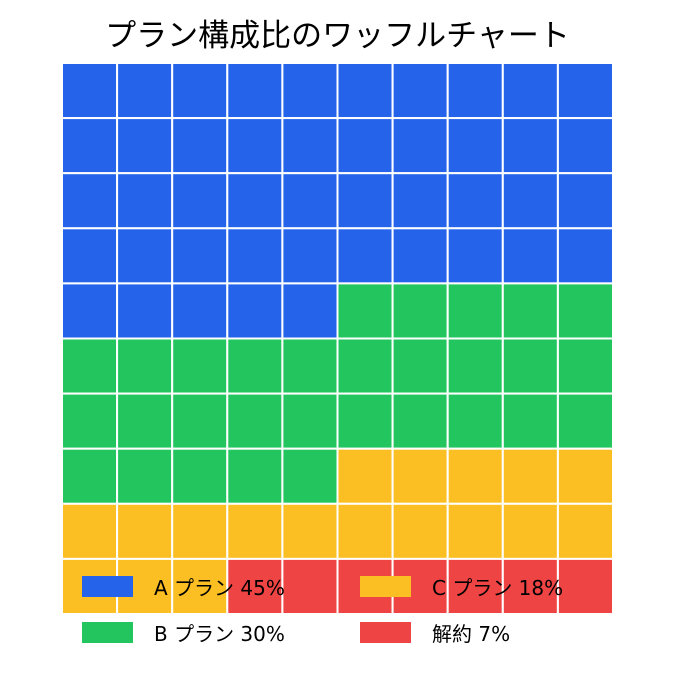 The width and height of the screenshot is (675, 675). Describe the element at coordinates (498, 587) in the screenshot. I see `legend-label-c: C プラン 18%` at that location.